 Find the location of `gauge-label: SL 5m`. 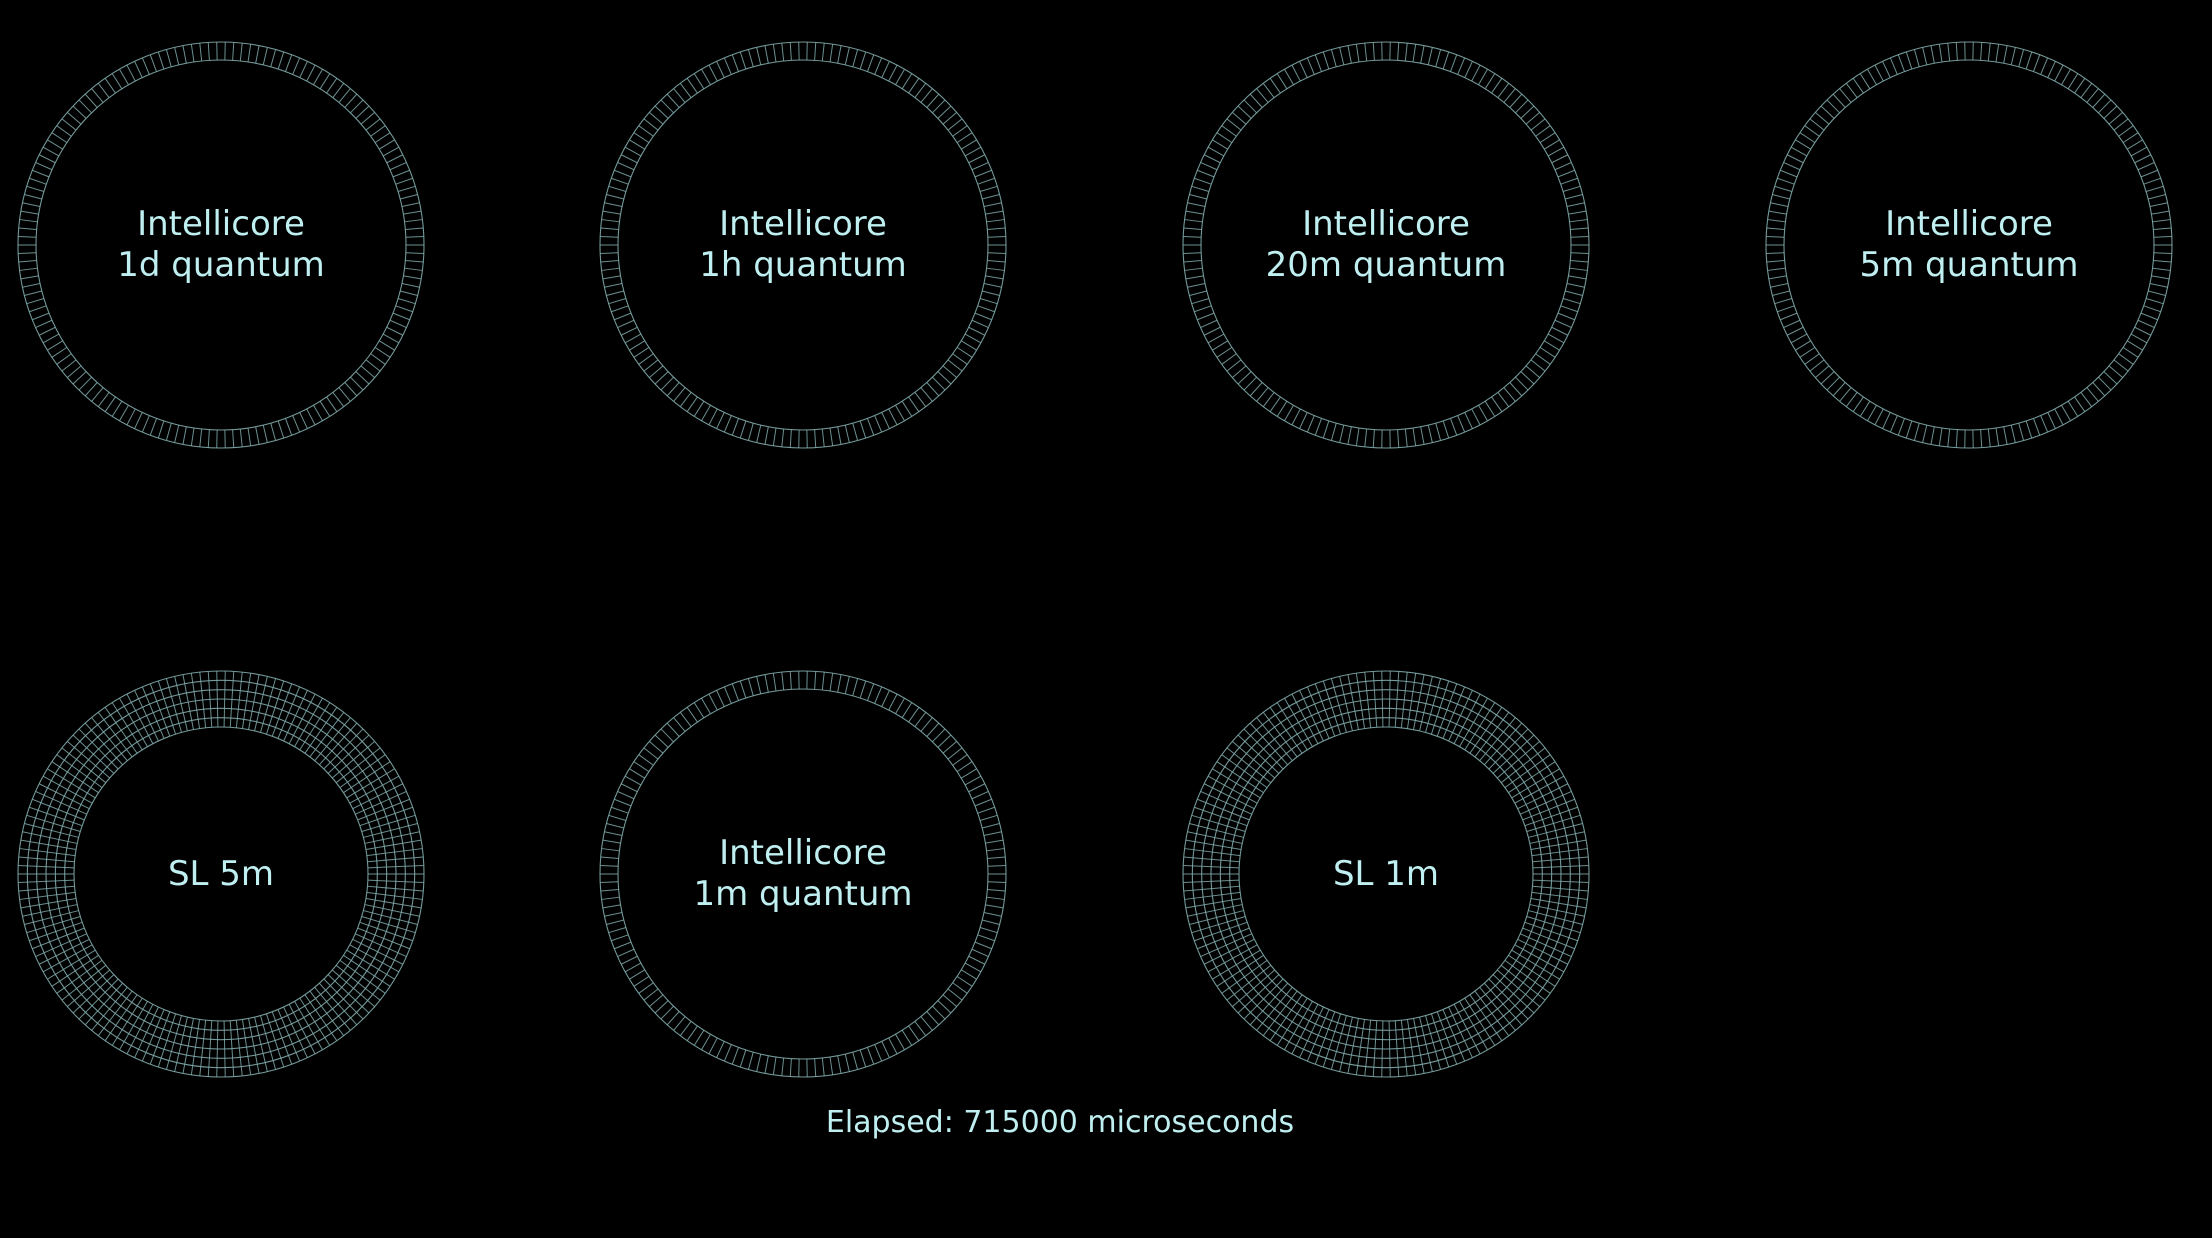

gauge-label: SL 5m is located at coordinates (221, 874).